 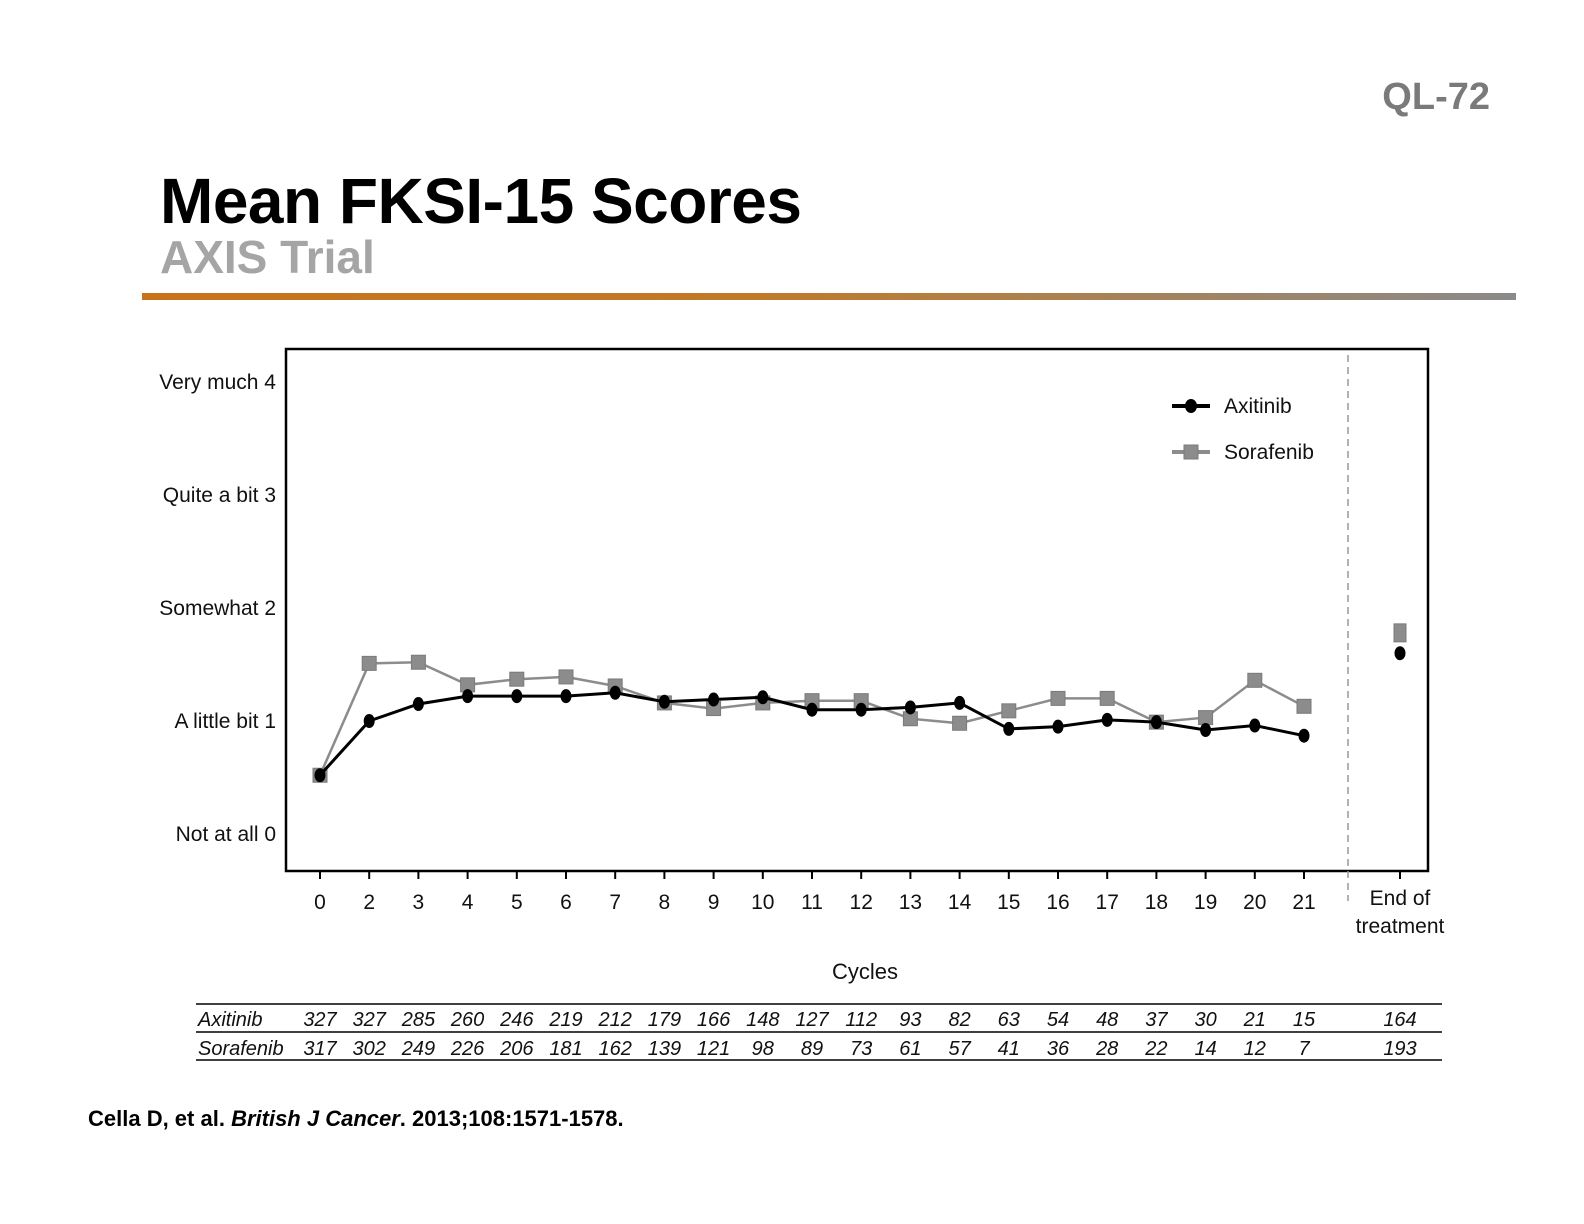 I want to click on at-risk-count: 63, so click(x=1009, y=1020).